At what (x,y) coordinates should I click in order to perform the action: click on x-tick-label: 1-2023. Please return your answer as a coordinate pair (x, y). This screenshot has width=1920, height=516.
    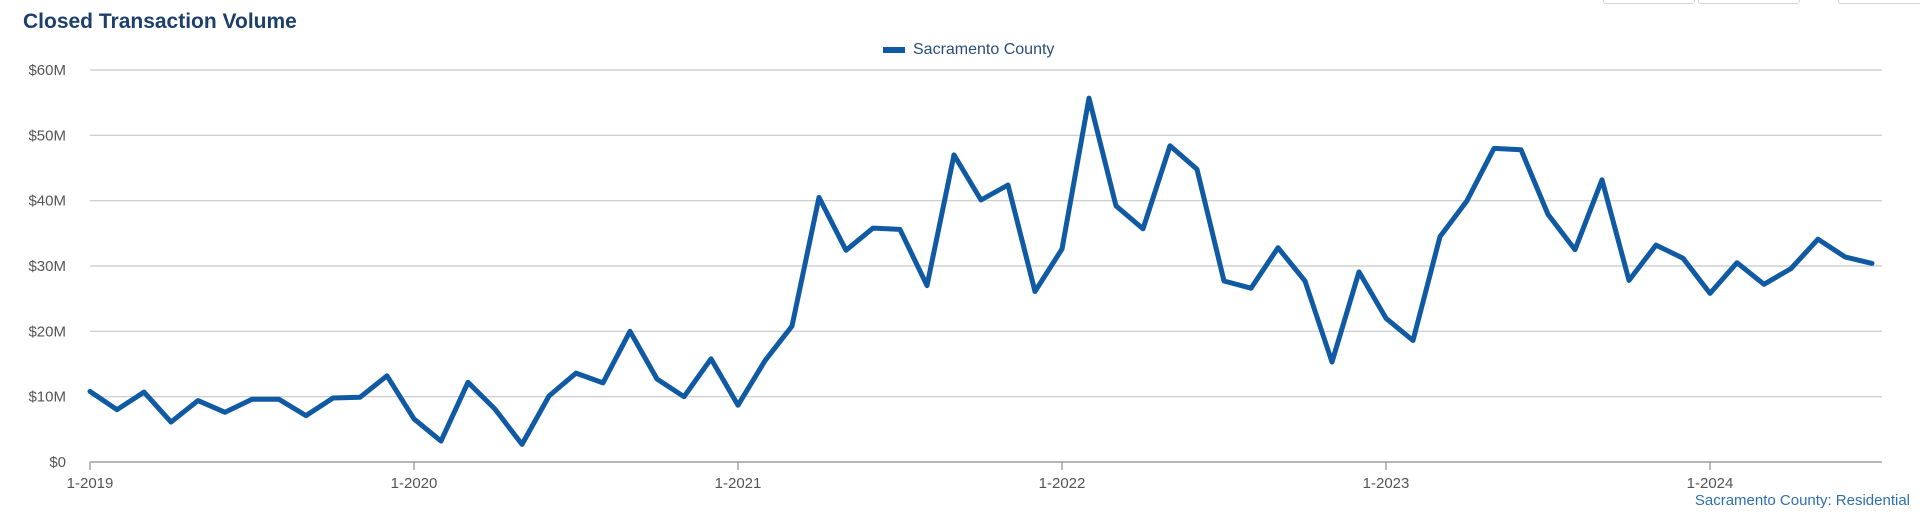
    Looking at the image, I should click on (1386, 483).